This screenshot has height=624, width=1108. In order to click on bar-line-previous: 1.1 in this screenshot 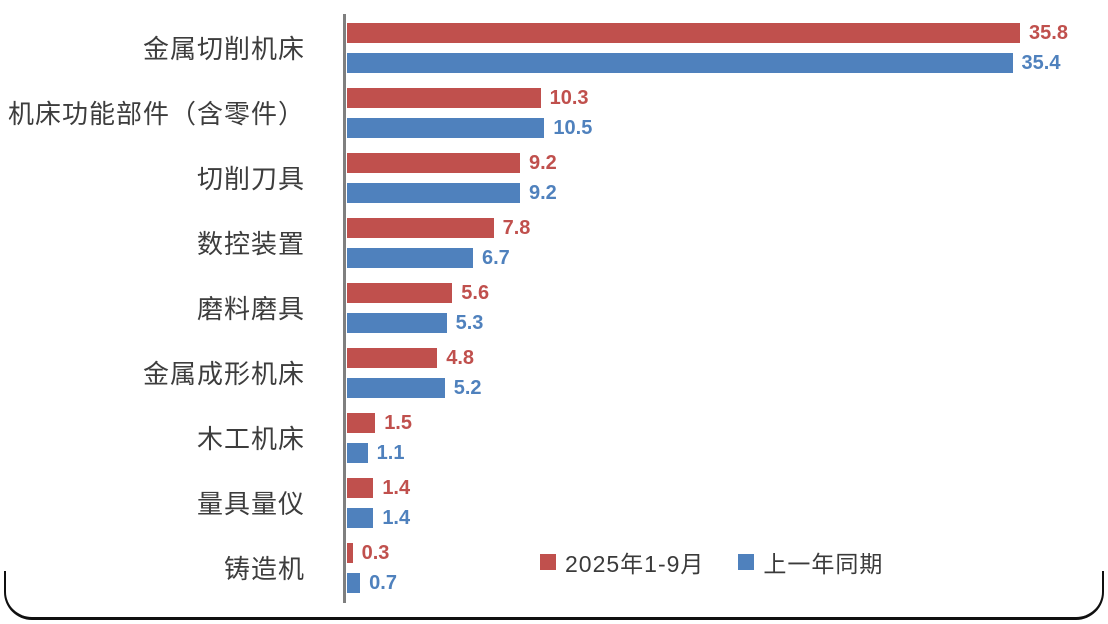, I will do `click(727, 452)`.